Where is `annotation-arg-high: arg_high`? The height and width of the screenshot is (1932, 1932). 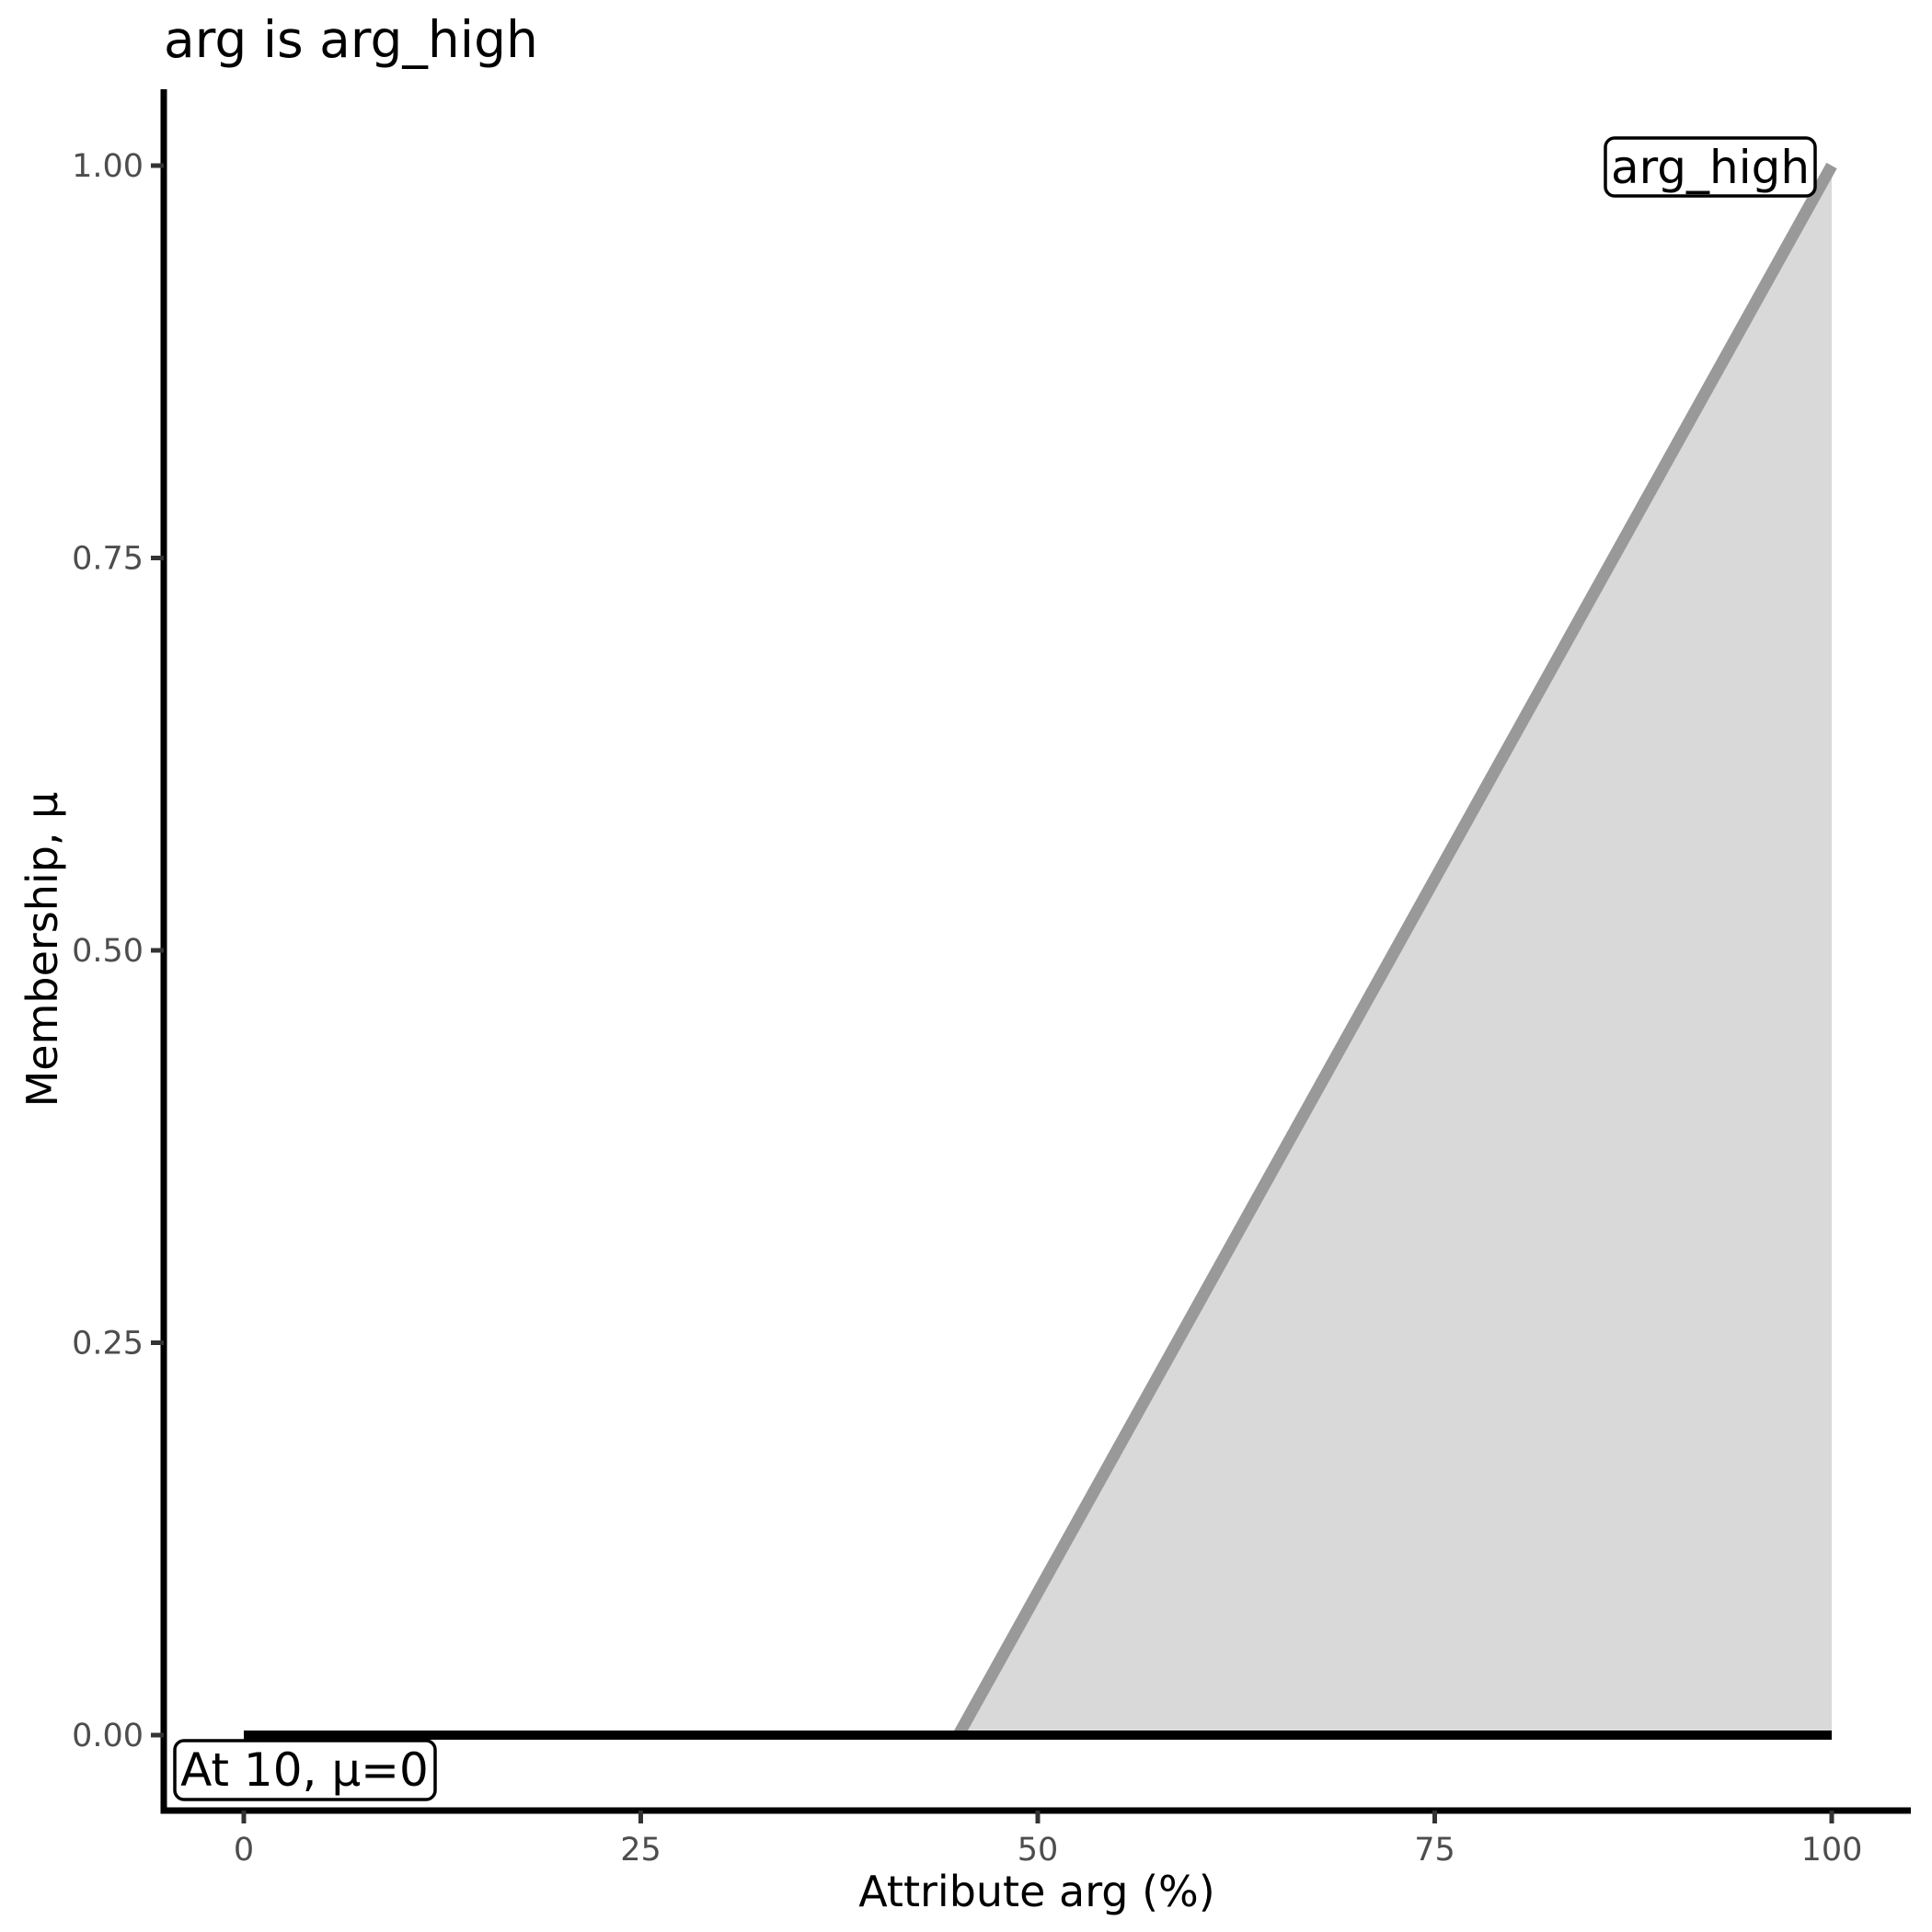
annotation-arg-high: arg_high is located at coordinates (1710, 167).